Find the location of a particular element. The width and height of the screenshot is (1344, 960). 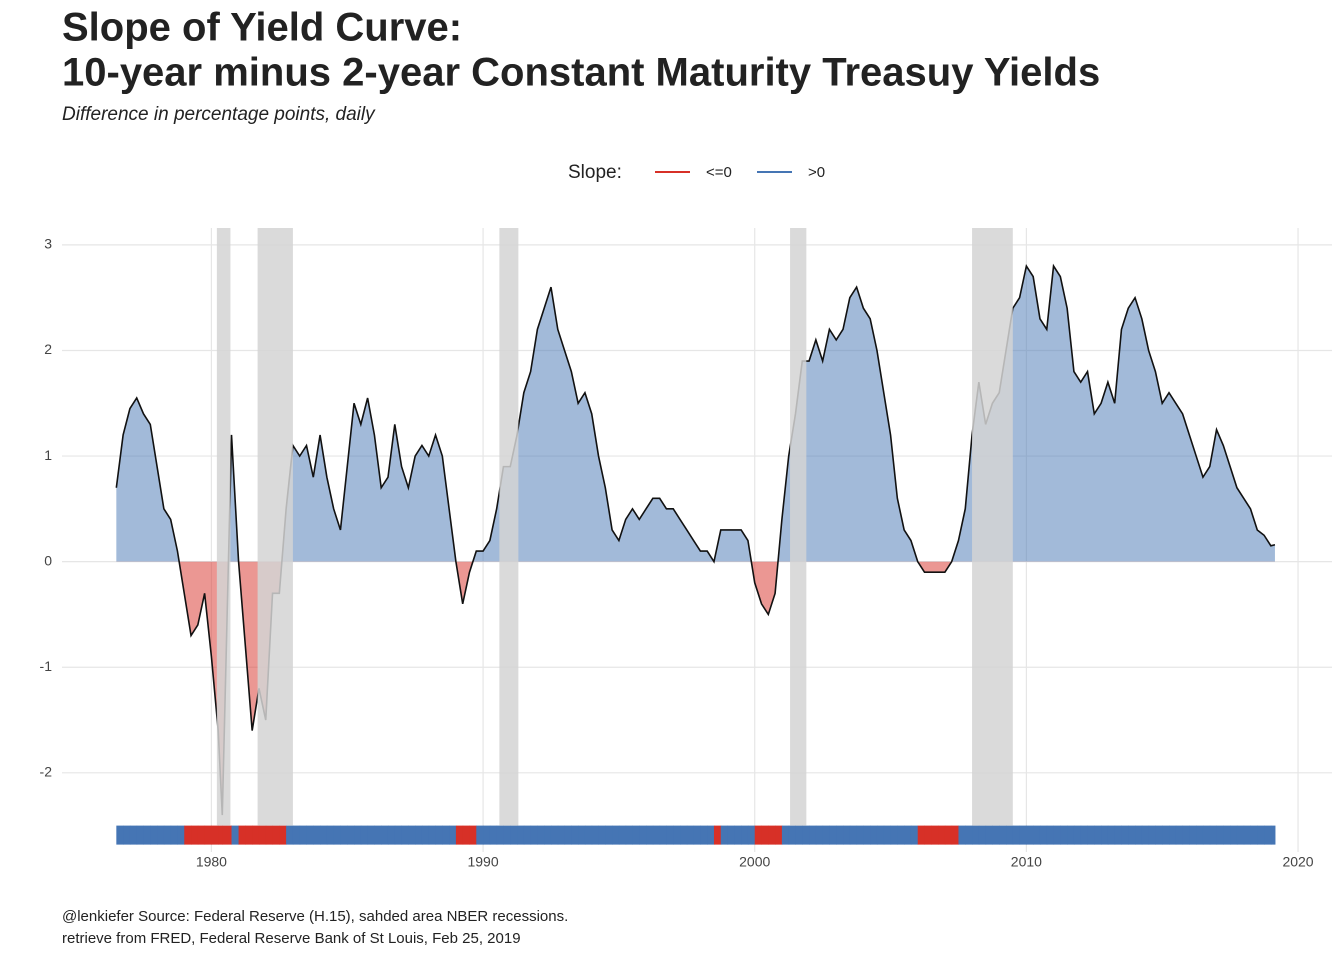

x-tick-label: 2020 is located at coordinates (1297, 862).